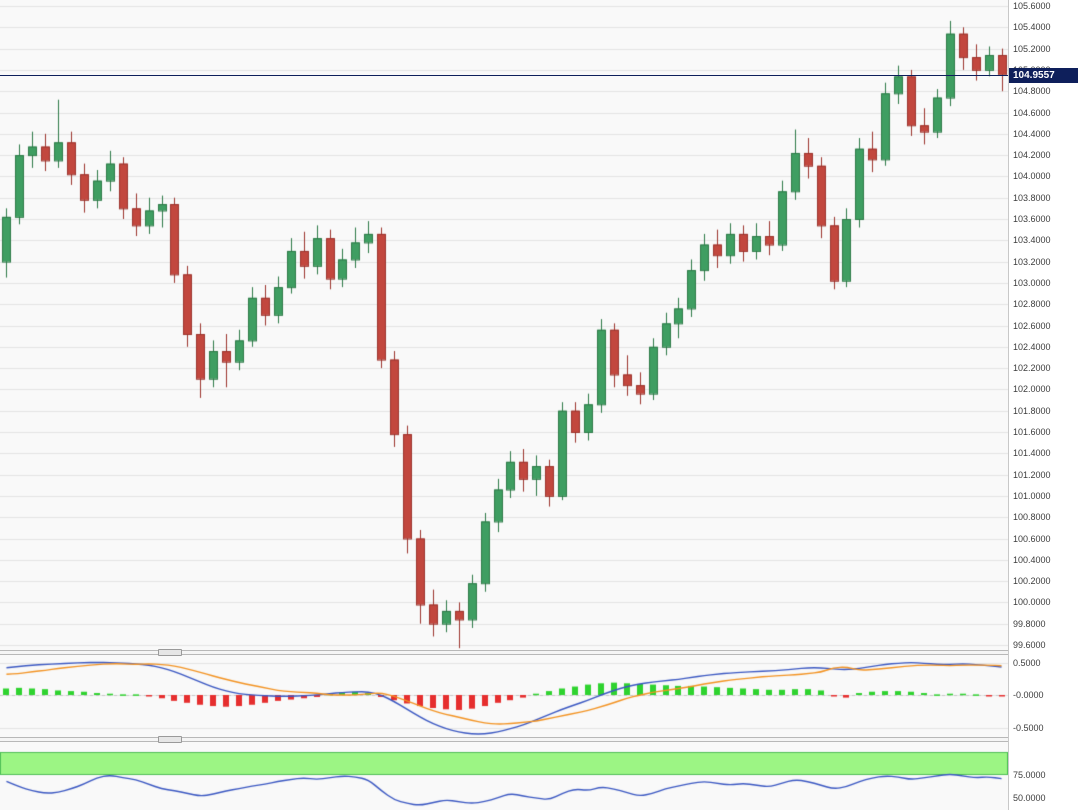  What do you see at coordinates (1029, 775) in the screenshot?
I see `axis-tick-label: 75.0000` at bounding box center [1029, 775].